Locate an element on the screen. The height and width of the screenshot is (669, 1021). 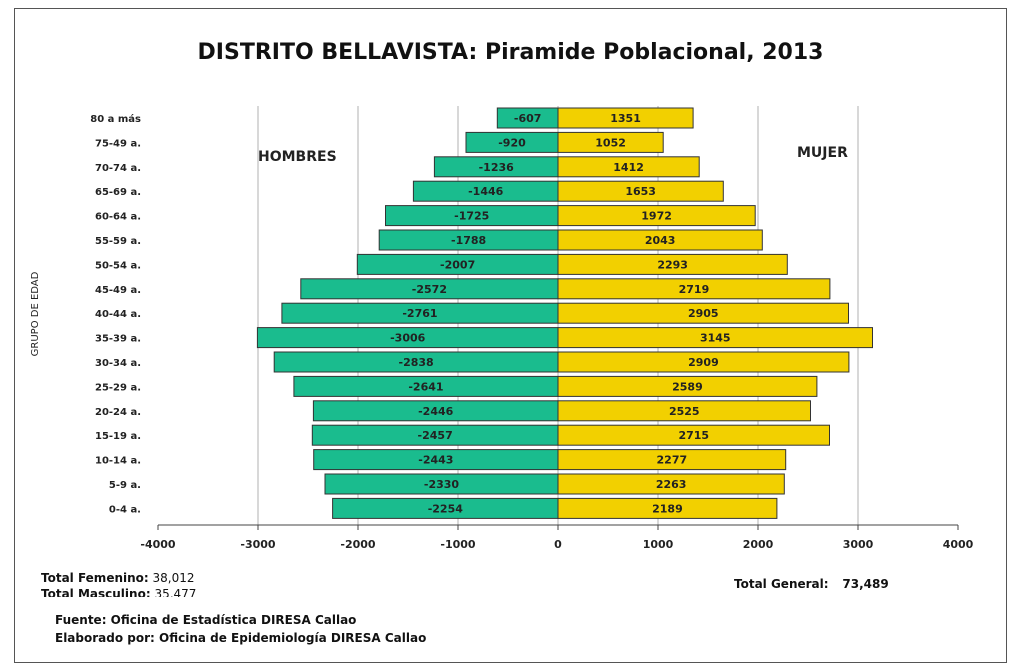
value-label-mujer: 2715 is located at coordinates (693, 435).